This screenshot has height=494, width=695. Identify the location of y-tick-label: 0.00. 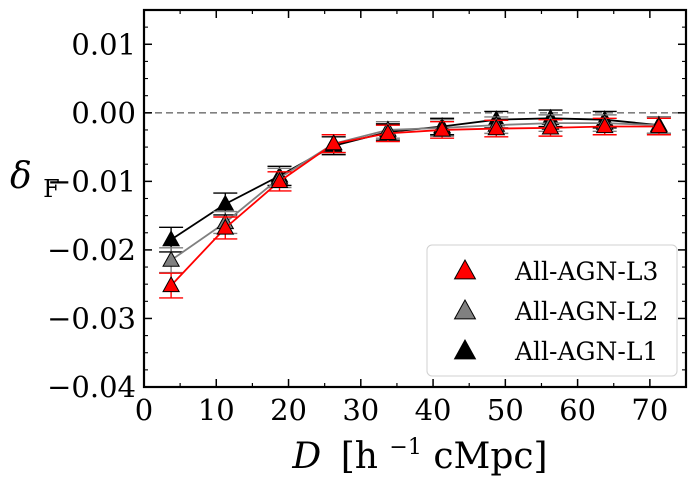
(103, 113).